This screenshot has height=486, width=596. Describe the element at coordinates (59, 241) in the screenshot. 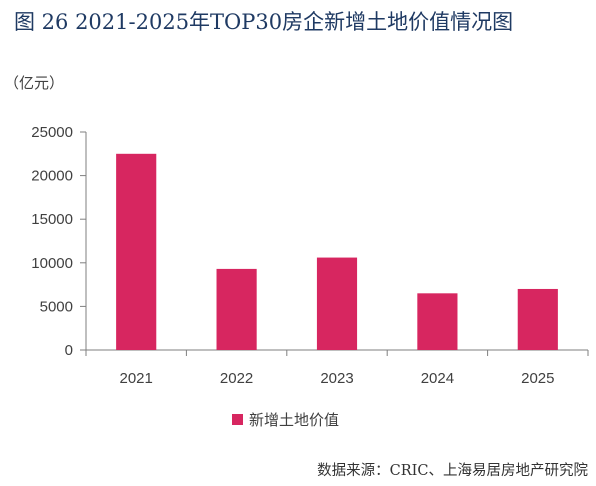

I see `y-axis: 0 5000 10000 15000 20000 25000` at that location.